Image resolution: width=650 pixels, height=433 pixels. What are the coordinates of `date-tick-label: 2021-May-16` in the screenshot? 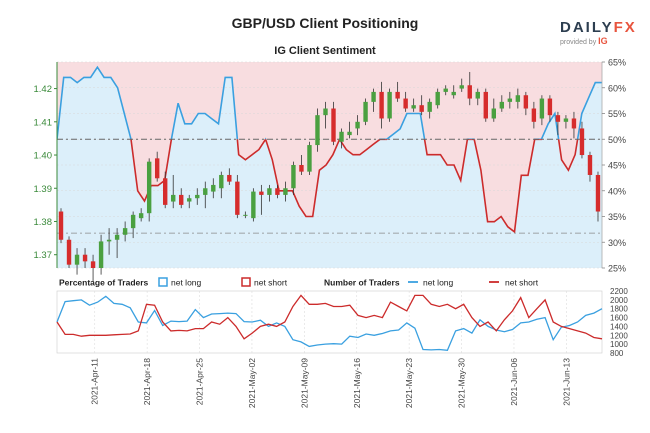 It's located at (357, 383).